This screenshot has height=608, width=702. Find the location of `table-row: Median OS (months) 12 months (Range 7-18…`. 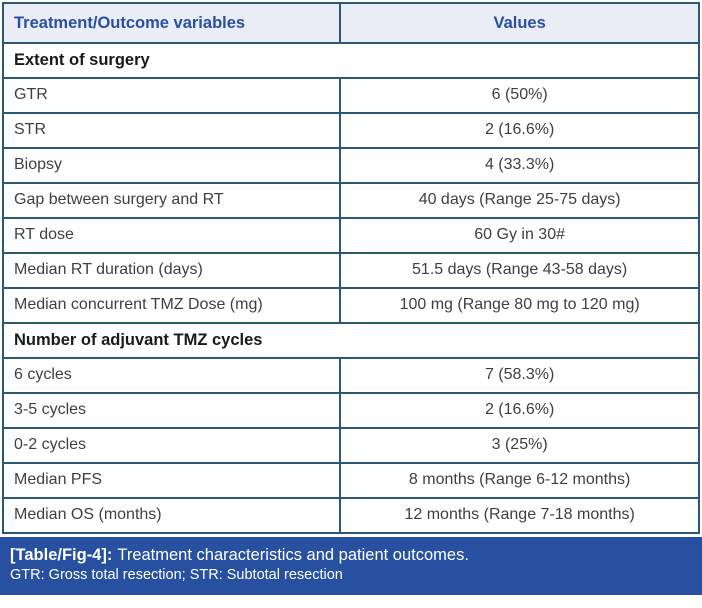

table-row: Median OS (months) 12 months (Range 7-18… is located at coordinates (350, 515).